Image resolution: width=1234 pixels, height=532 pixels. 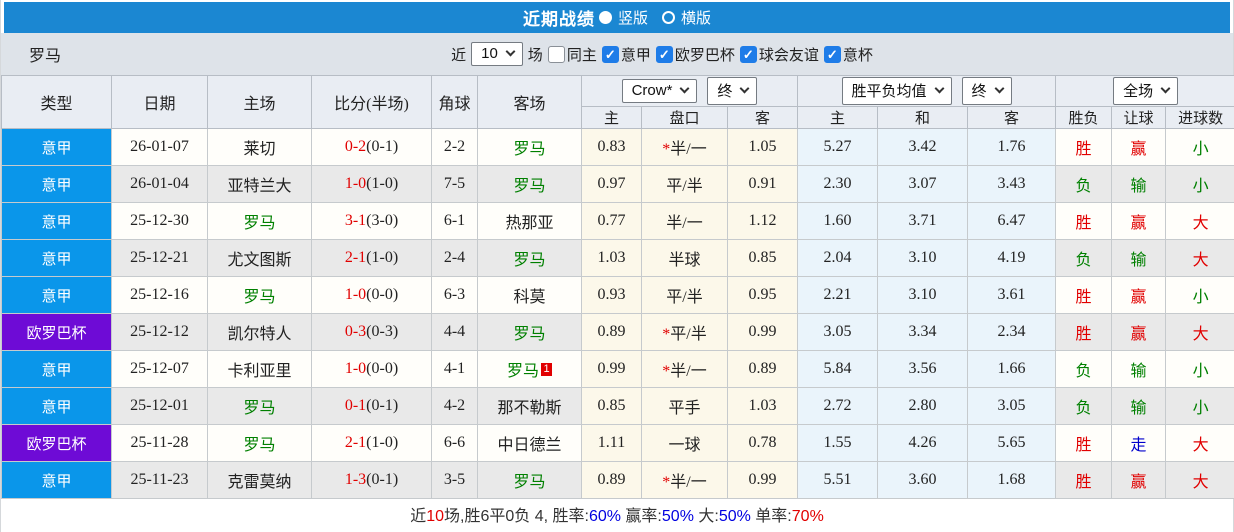 What do you see at coordinates (382, 331) in the screenshot?
I see `halftime-score: (0-3)` at bounding box center [382, 331].